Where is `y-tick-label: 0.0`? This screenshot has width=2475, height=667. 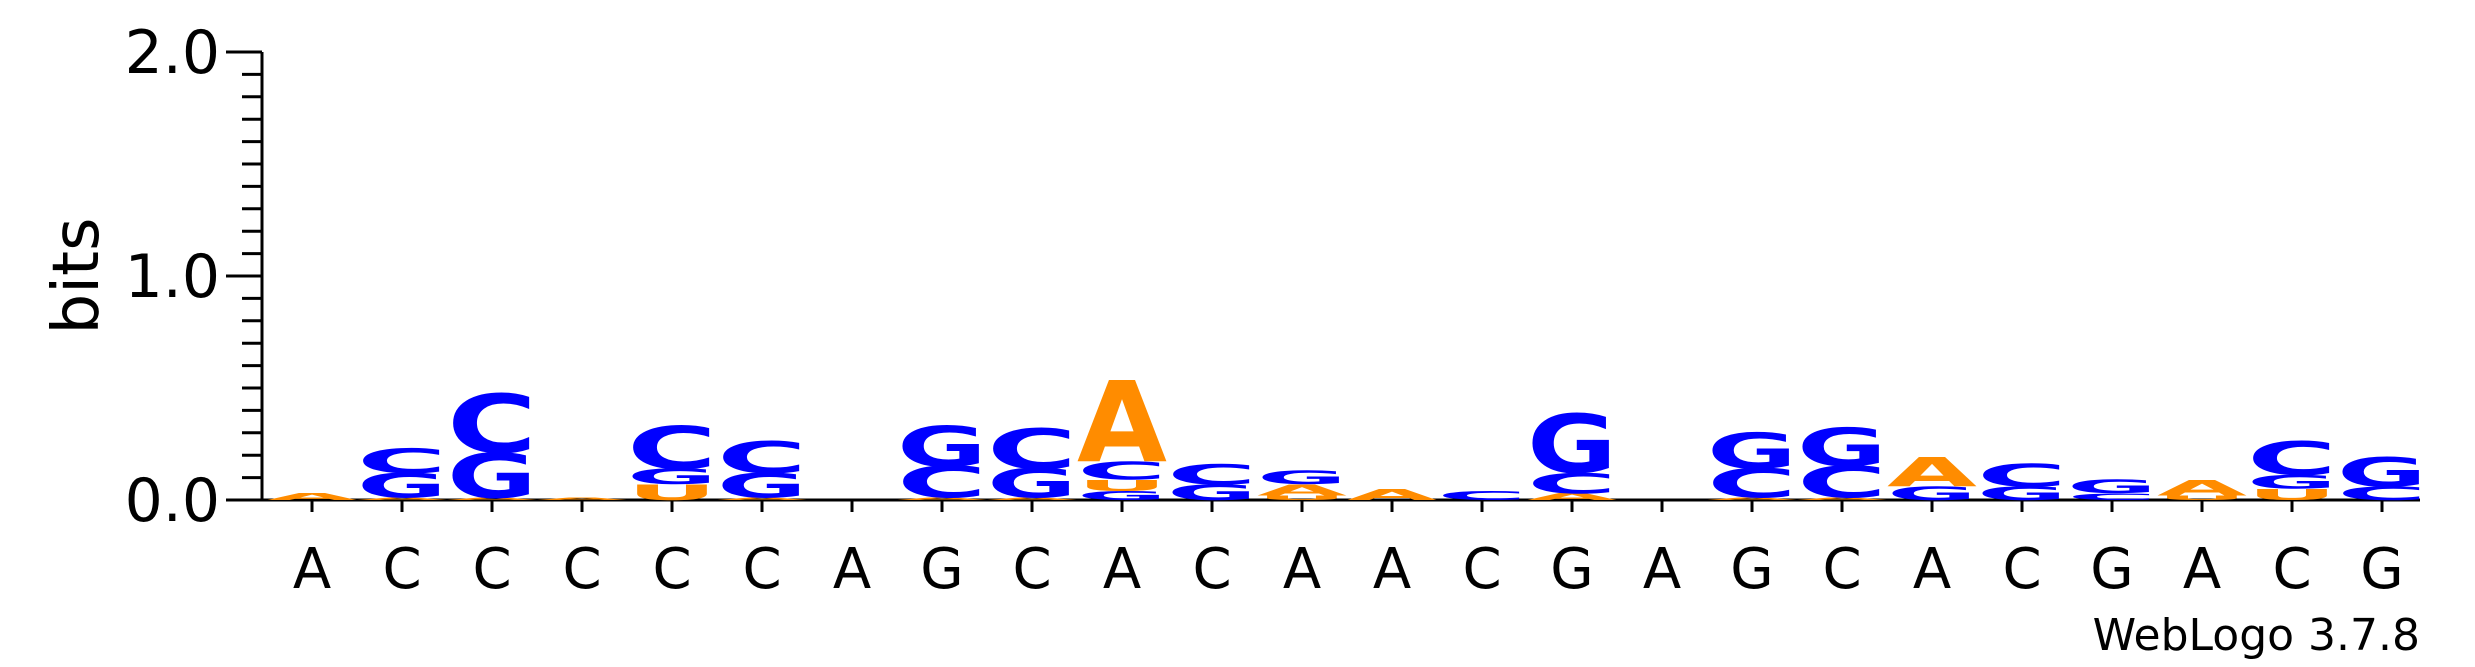 y-tick-label: 0.0 is located at coordinates (172, 501).